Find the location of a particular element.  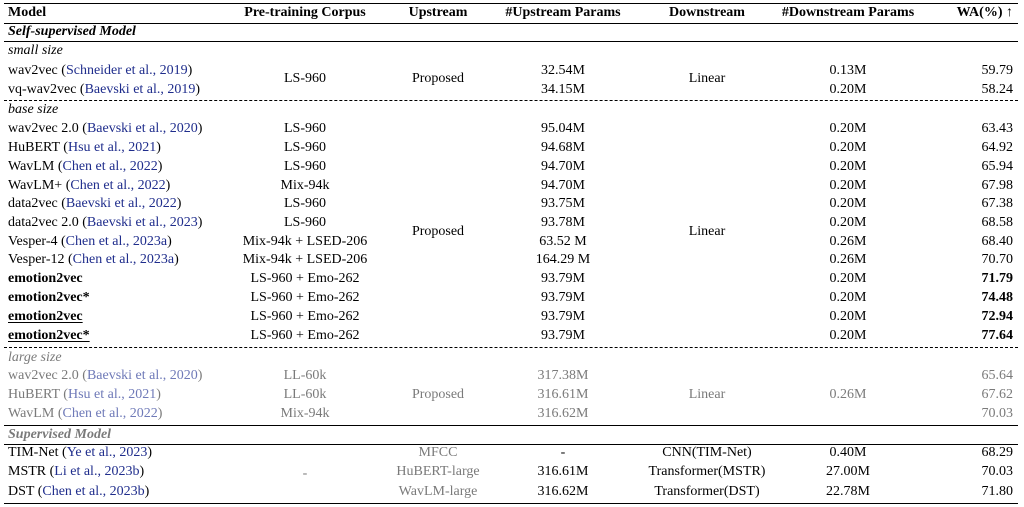

model-name: data2vec 2.0 (Baevski et al., 2023) is located at coordinates (105, 222).